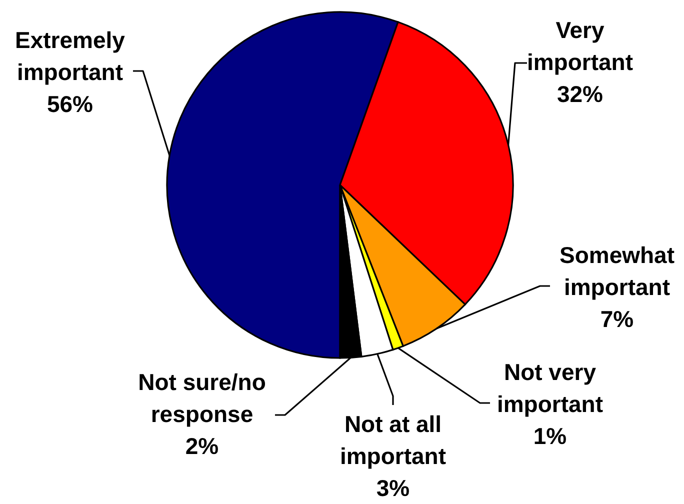 The image size is (684, 504). I want to click on slice-label: Not at all important, so click(393, 440).